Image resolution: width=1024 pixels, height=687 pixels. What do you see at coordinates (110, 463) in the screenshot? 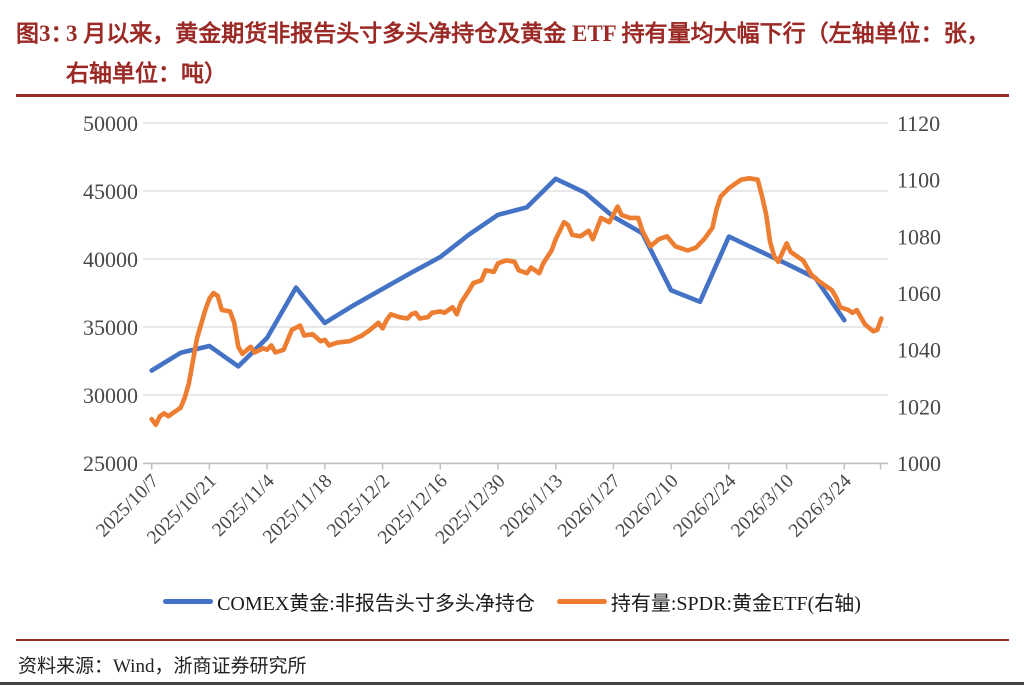
I see `left-axis-tick-label: 25000` at bounding box center [110, 463].